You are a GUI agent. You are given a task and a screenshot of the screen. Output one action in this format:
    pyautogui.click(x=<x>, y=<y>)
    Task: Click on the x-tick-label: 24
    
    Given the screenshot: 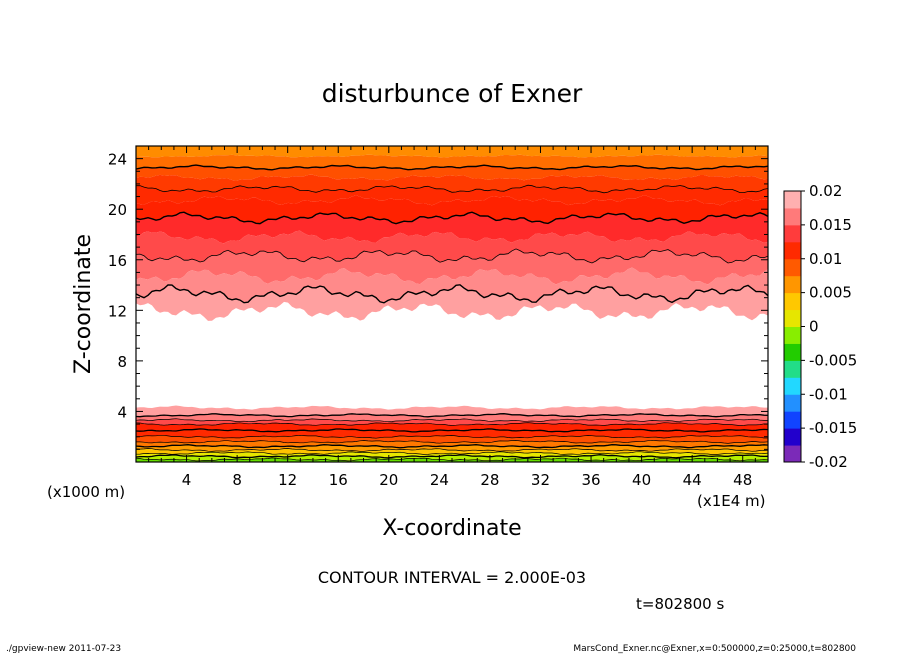 What is the action you would take?
    pyautogui.click(x=439, y=480)
    